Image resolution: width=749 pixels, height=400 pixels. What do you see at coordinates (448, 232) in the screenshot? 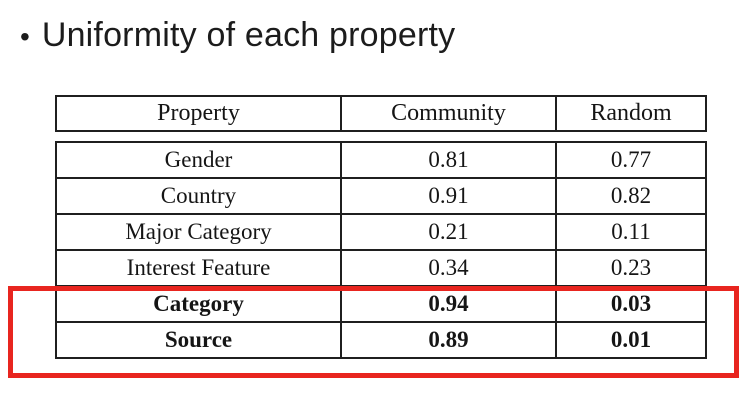
I see `cell-community: 0.21` at bounding box center [448, 232].